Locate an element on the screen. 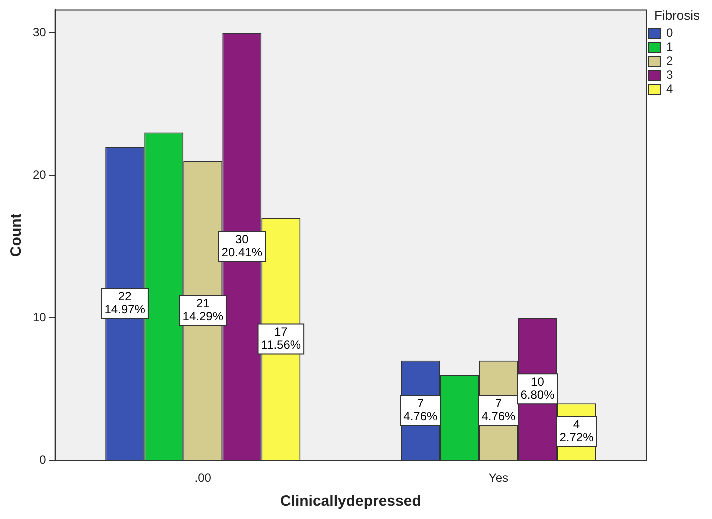 The height and width of the screenshot is (519, 712). legend-label: 1 is located at coordinates (670, 47).